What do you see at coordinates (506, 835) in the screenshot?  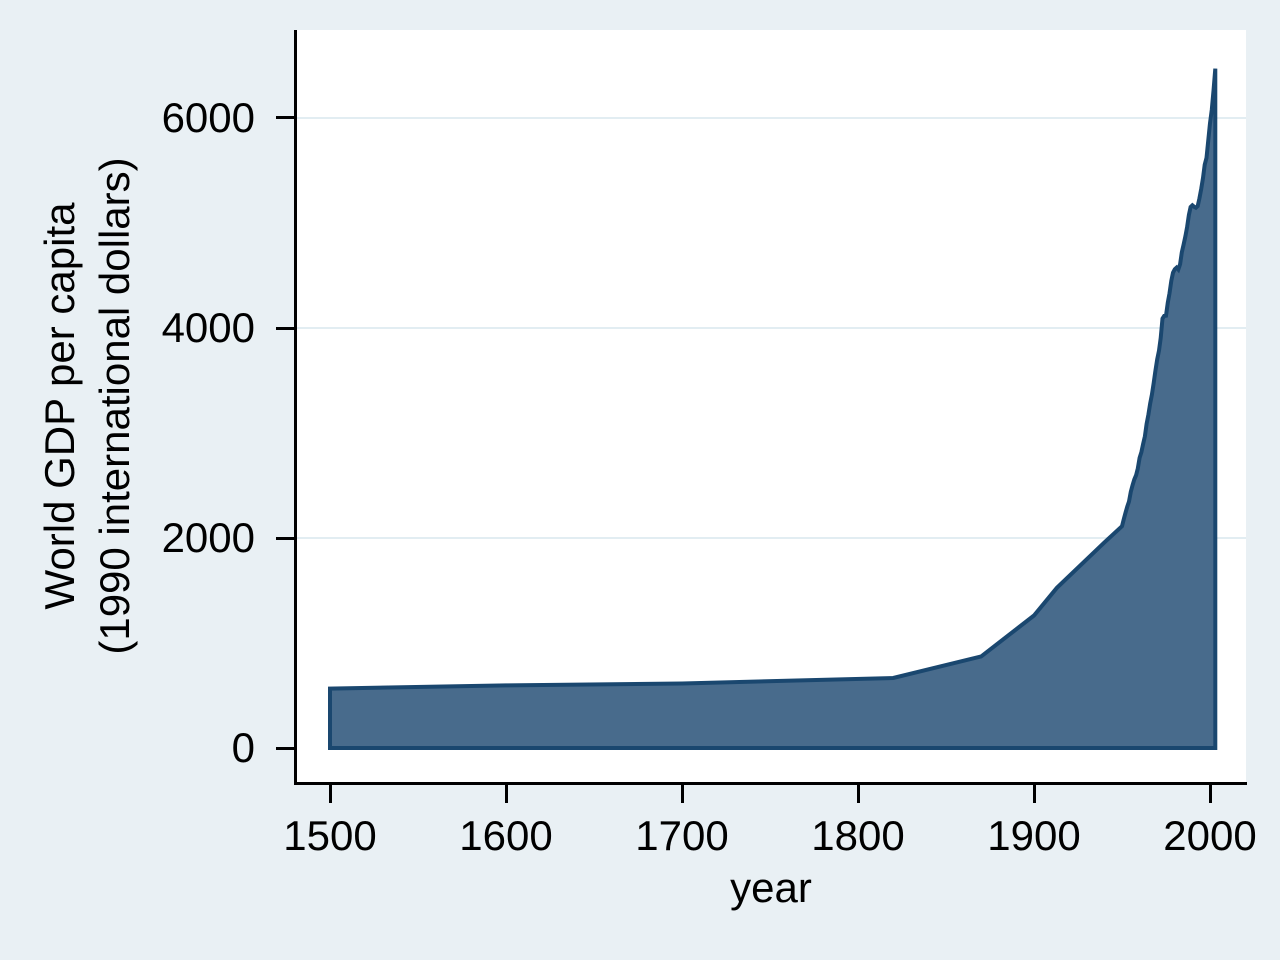 I see `x-tick-label-1600: 1600` at bounding box center [506, 835].